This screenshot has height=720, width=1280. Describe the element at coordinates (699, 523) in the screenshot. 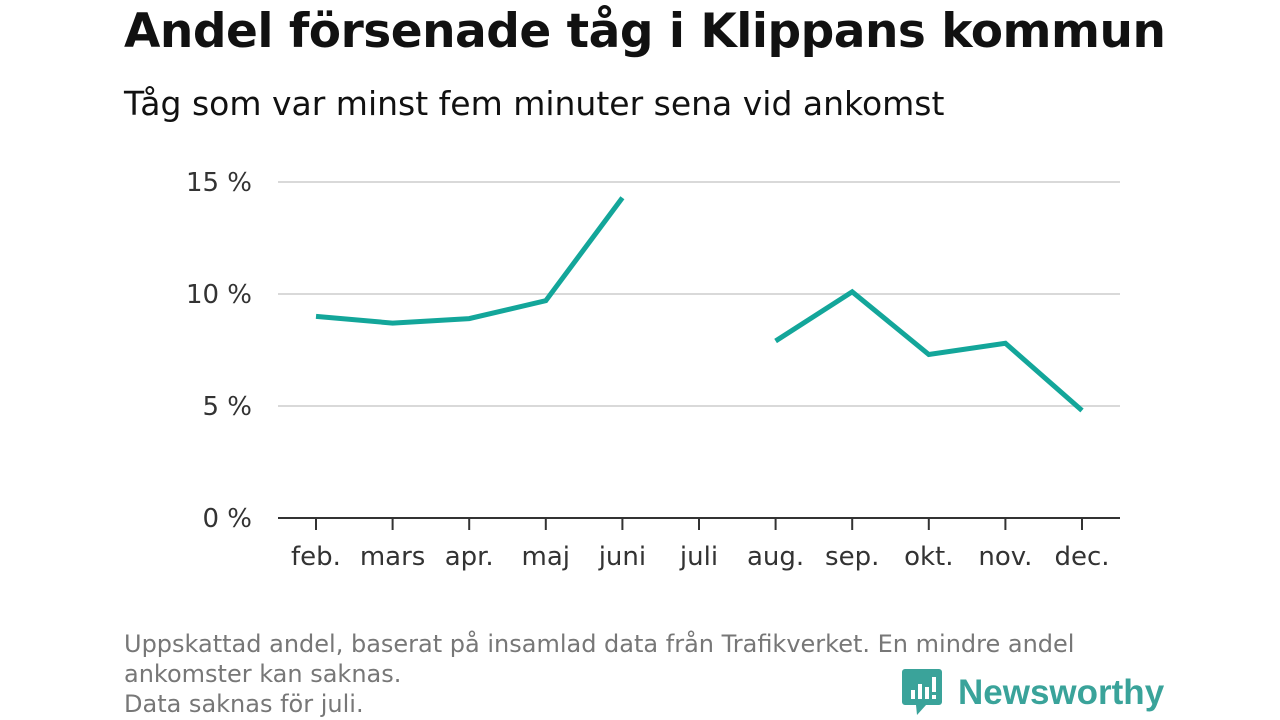

I see `x-axis` at that location.